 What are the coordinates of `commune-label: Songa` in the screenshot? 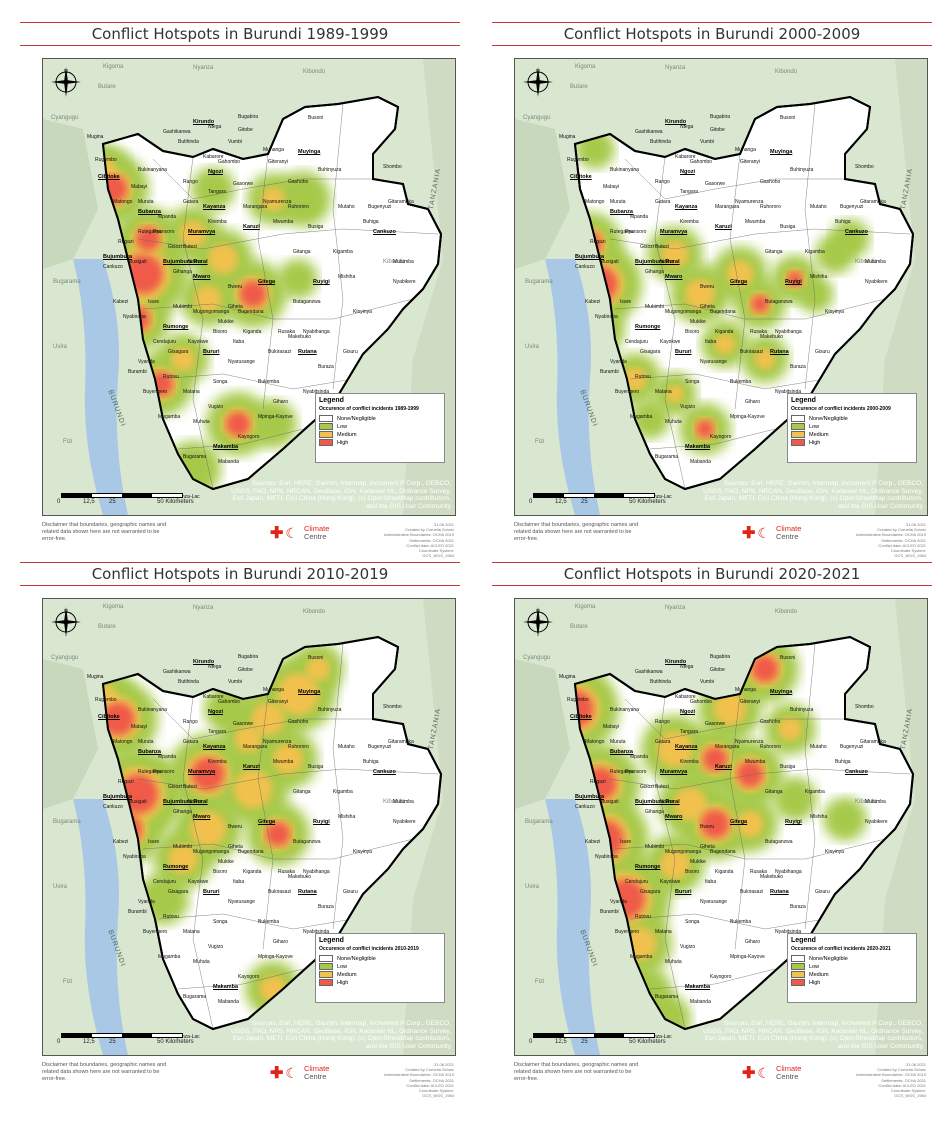 It's located at (692, 382).